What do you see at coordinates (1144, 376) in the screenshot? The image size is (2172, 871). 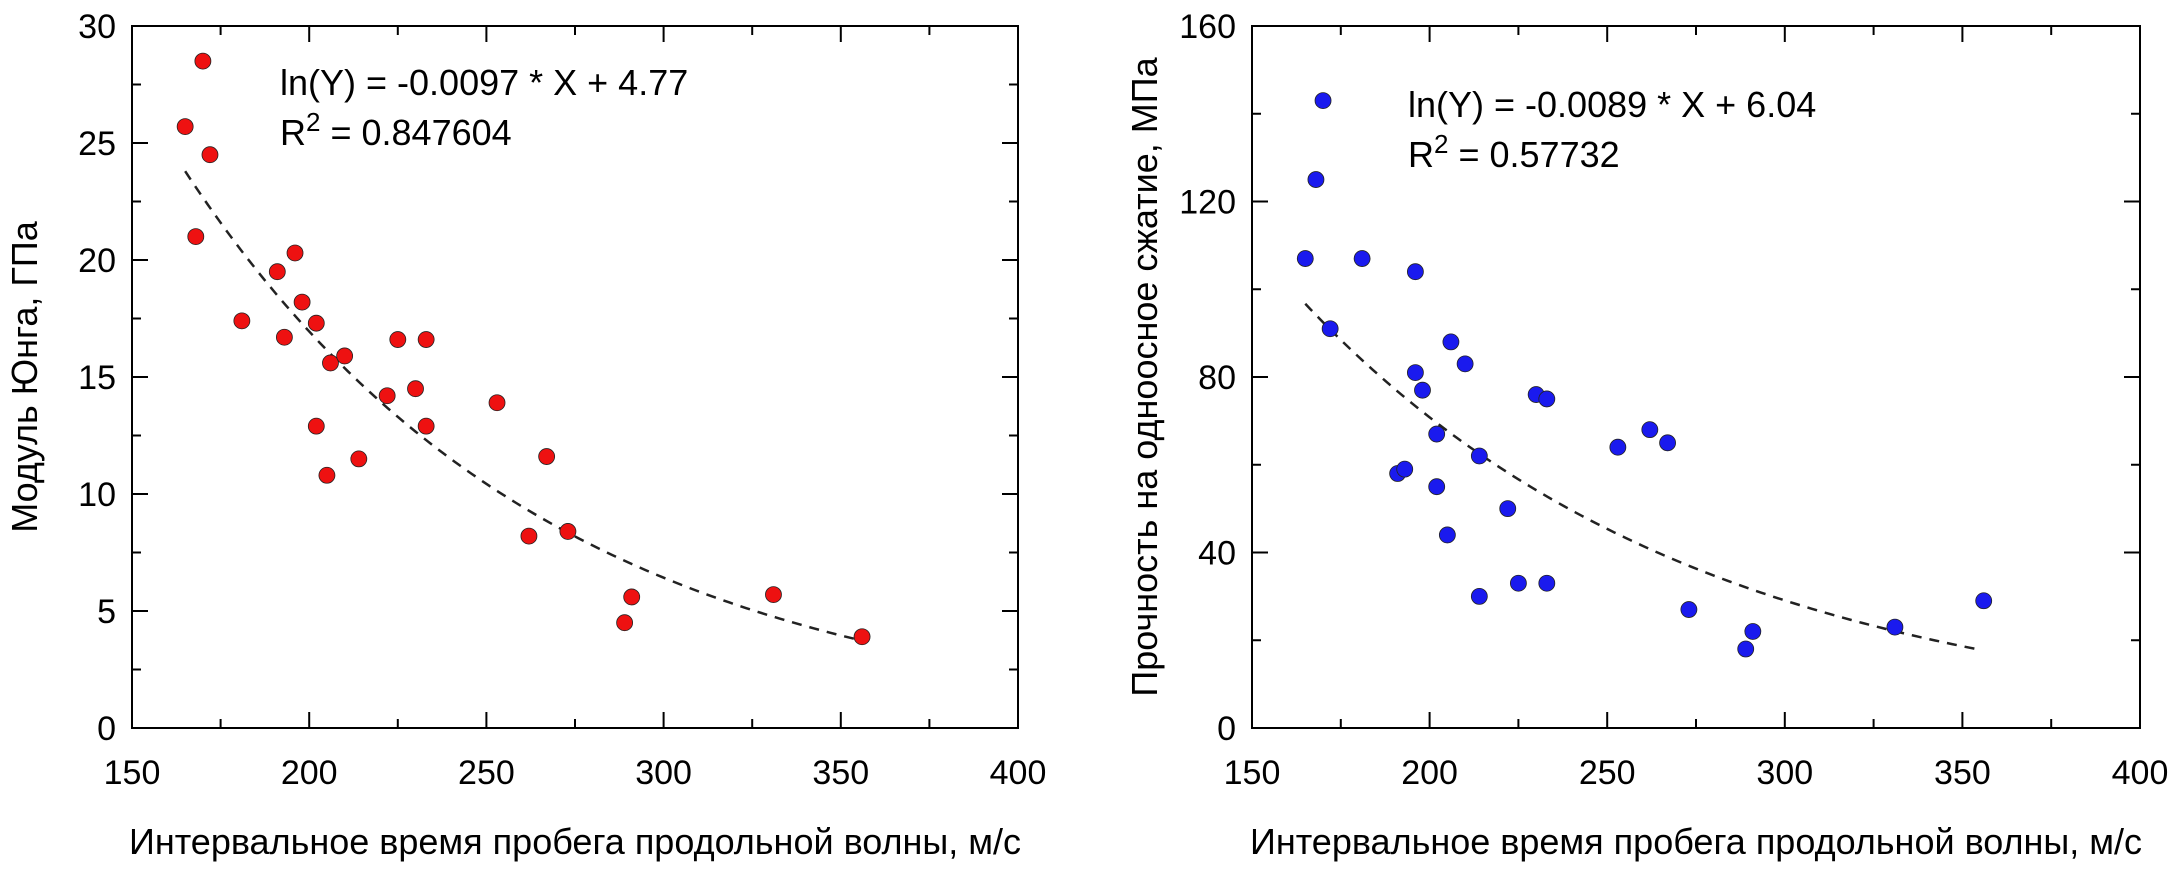 I see `right-y-axis-label: Прочность на одноосное сжатие, МПа` at bounding box center [1144, 376].